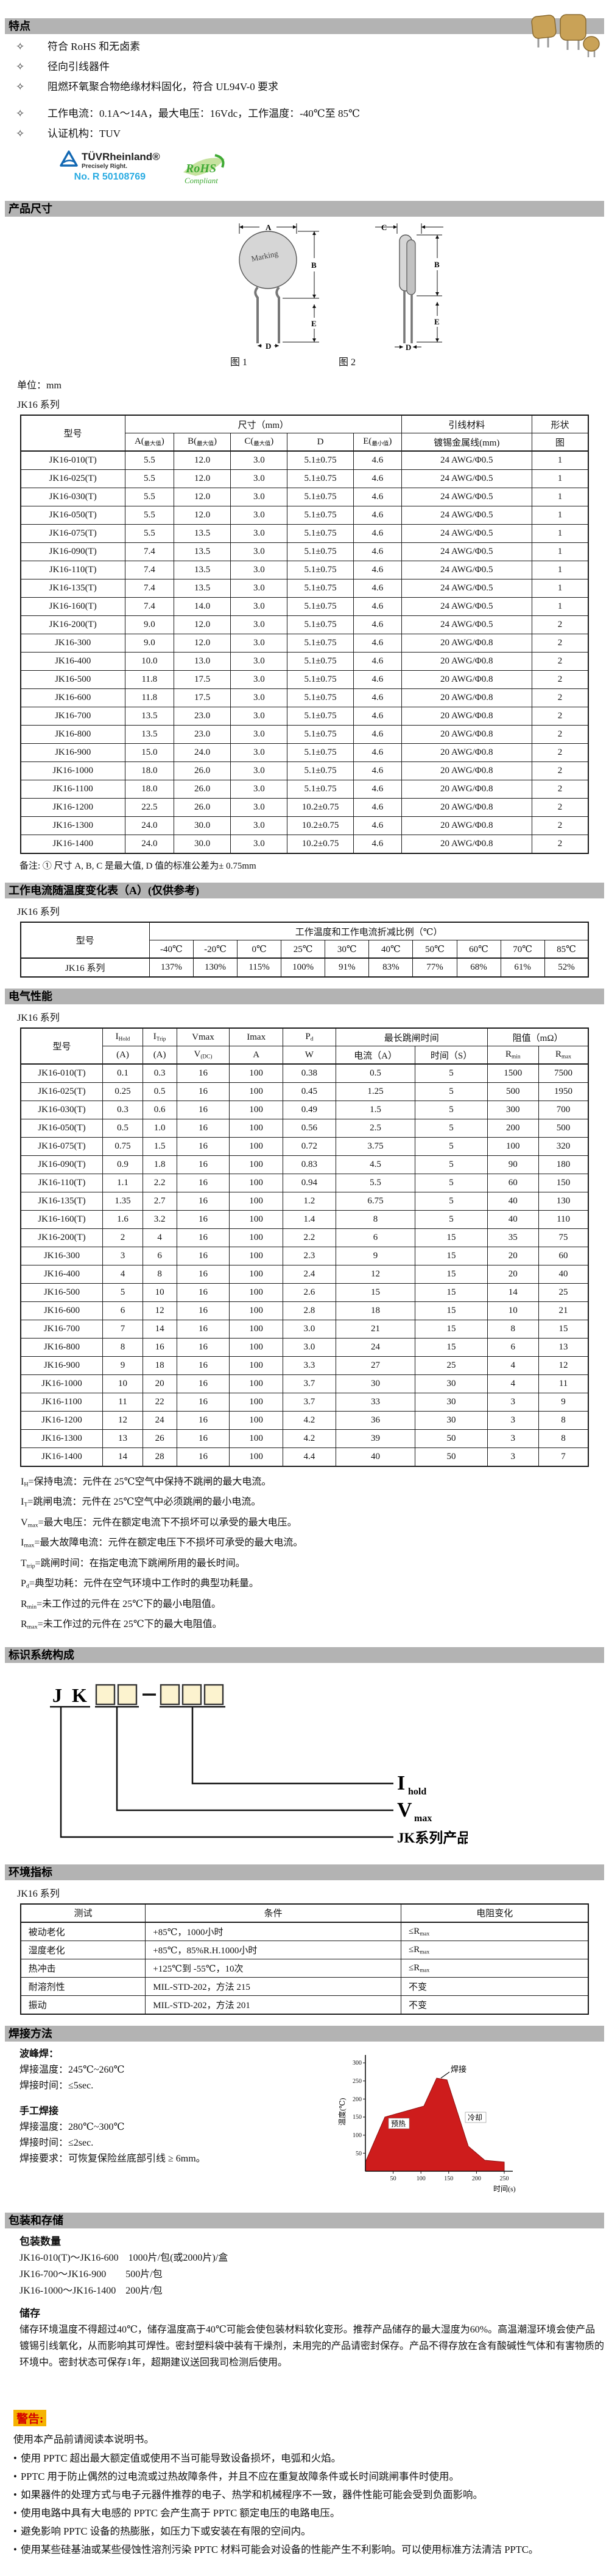 This screenshot has width=609, height=2576. I want to click on temp-header: 40℃, so click(391, 949).